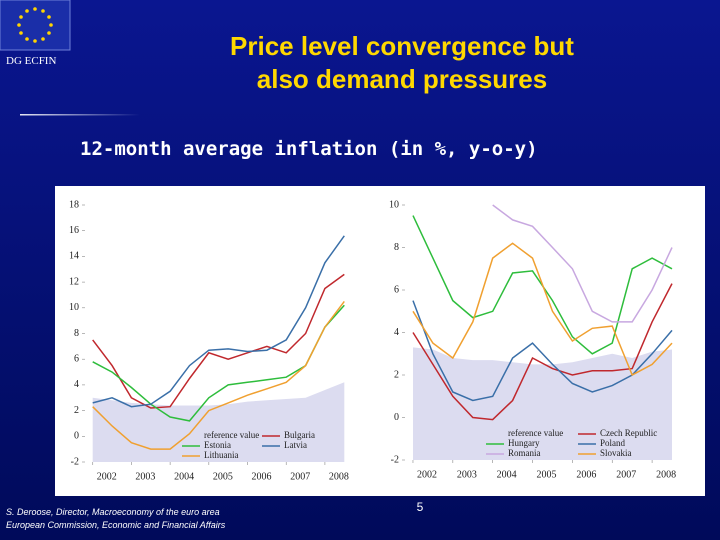  Describe the element at coordinates (80, 115) in the screenshot. I see `decor-line` at that location.